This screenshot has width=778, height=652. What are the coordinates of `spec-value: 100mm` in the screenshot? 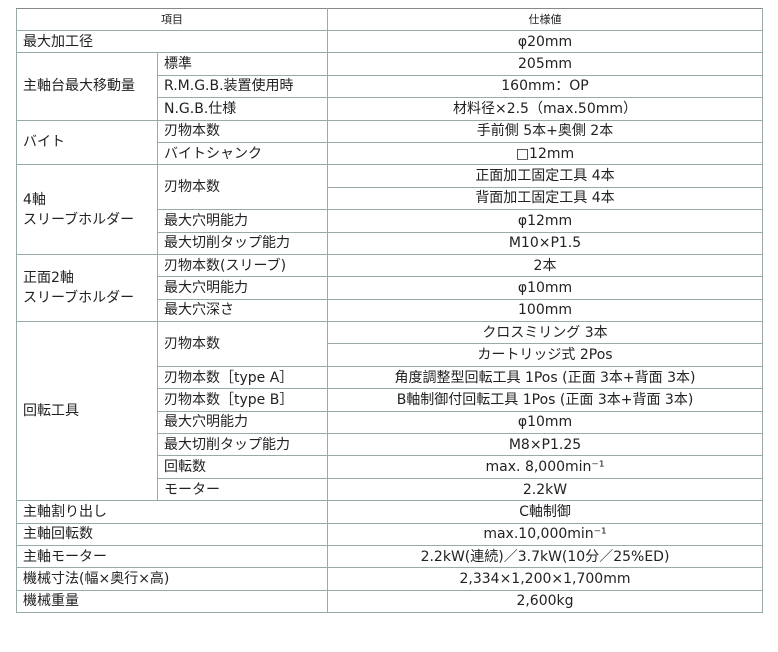 It's located at (545, 310).